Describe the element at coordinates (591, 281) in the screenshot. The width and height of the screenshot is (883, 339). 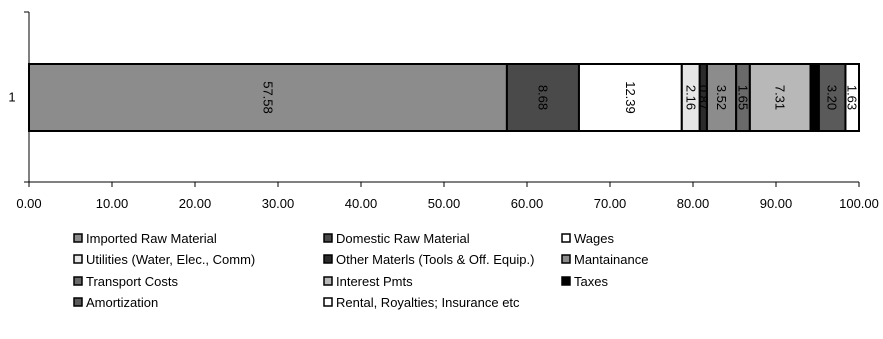
I see `legend-label: Taxes` at that location.